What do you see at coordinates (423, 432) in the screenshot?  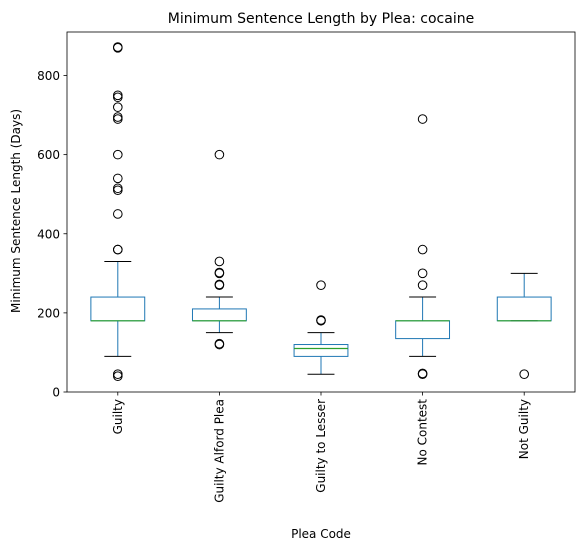 I see `x-tick-label: No Contest` at bounding box center [423, 432].